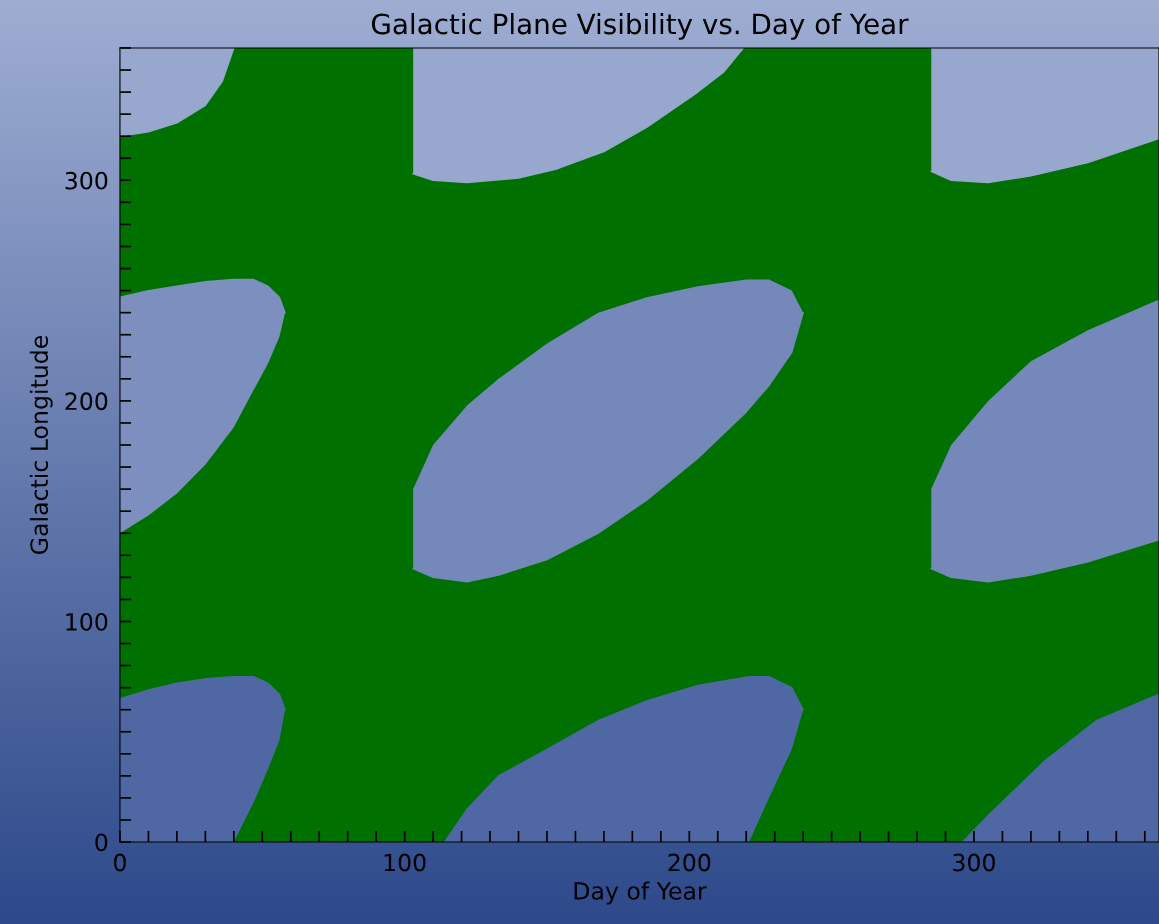  Describe the element at coordinates (86, 180) in the screenshot. I see `y-tick-label: 300` at that location.